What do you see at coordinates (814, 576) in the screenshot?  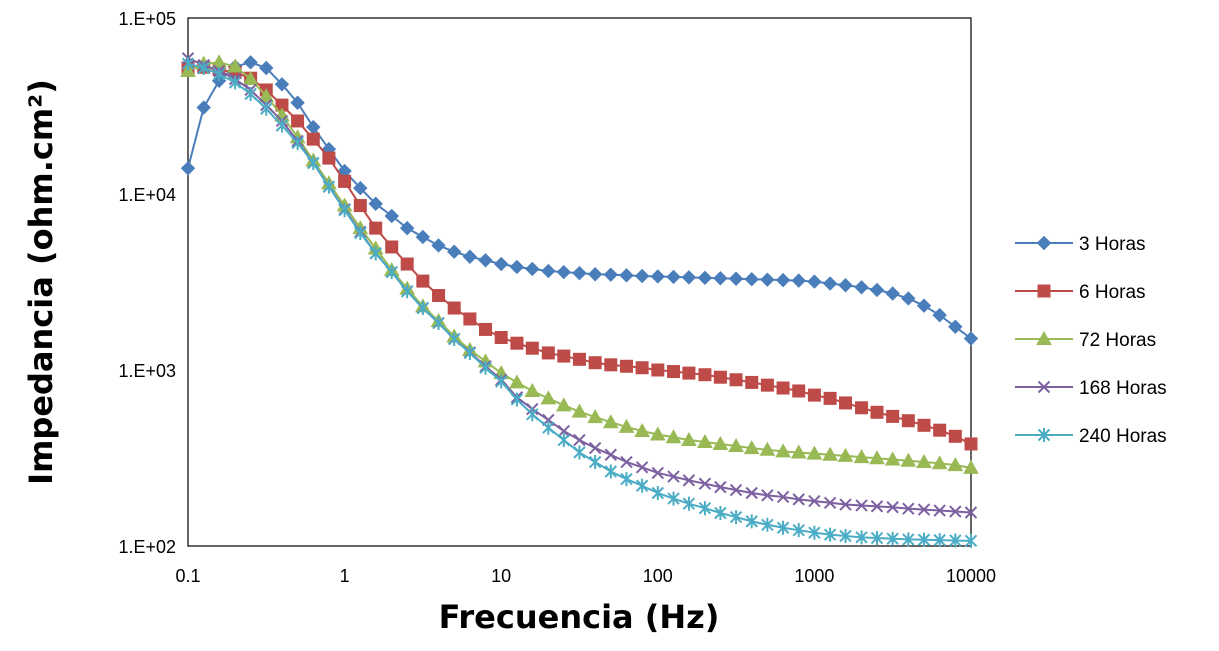 I see `x-tick-label: 1000` at bounding box center [814, 576].